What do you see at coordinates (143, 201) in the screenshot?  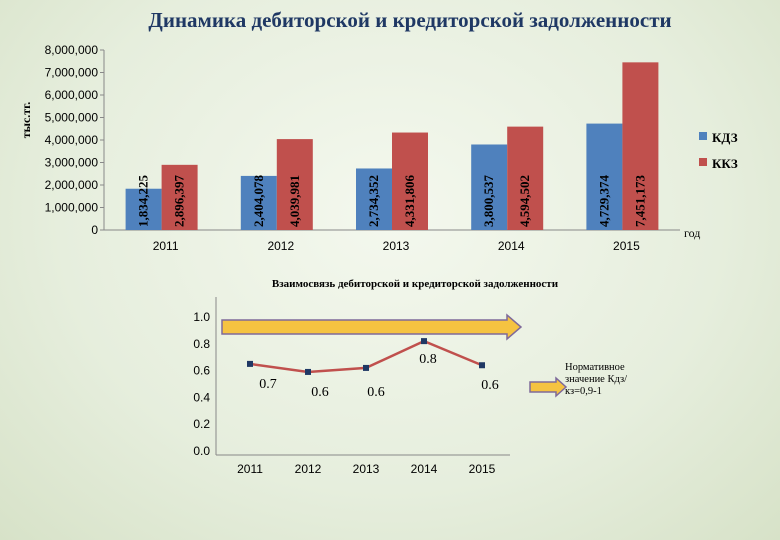 I see `bar-kdz-data-label: 1,834,225` at bounding box center [143, 201].